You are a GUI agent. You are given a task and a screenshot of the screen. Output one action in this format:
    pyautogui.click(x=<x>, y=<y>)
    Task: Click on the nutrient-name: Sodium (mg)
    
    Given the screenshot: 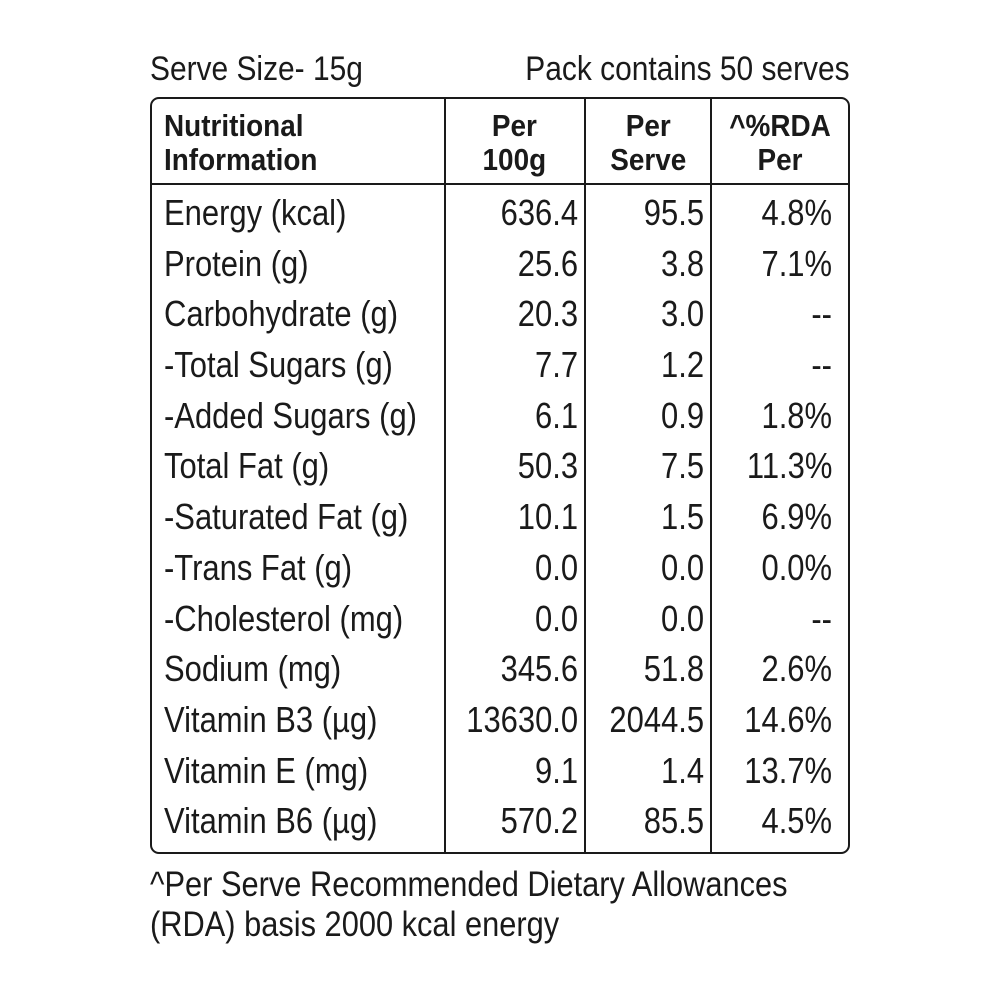 What is the action you would take?
    pyautogui.click(x=253, y=669)
    